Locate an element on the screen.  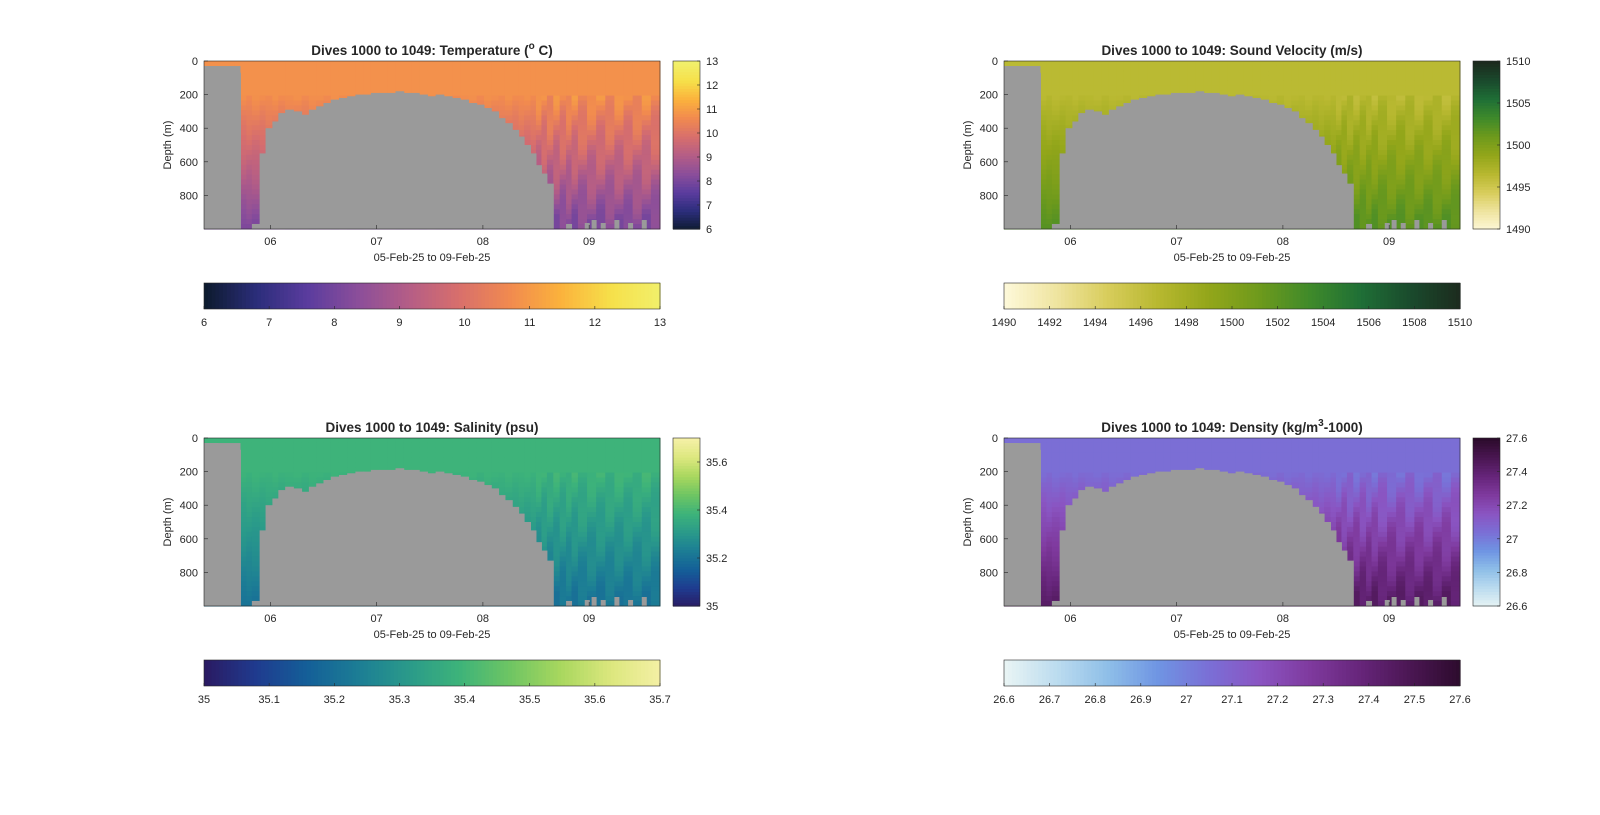
x-tick-label: 07 is located at coordinates (377, 242).